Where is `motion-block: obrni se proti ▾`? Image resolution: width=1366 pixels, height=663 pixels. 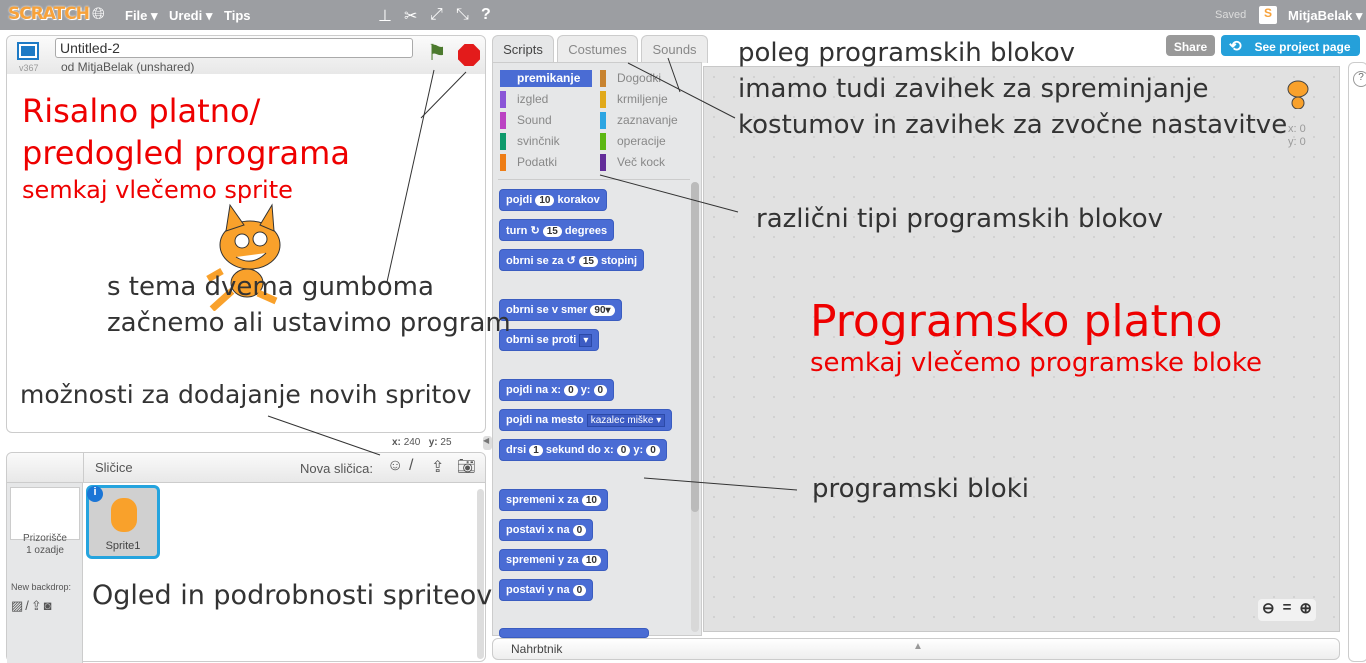
motion-block: obrni se proti ▾ is located at coordinates (549, 340).